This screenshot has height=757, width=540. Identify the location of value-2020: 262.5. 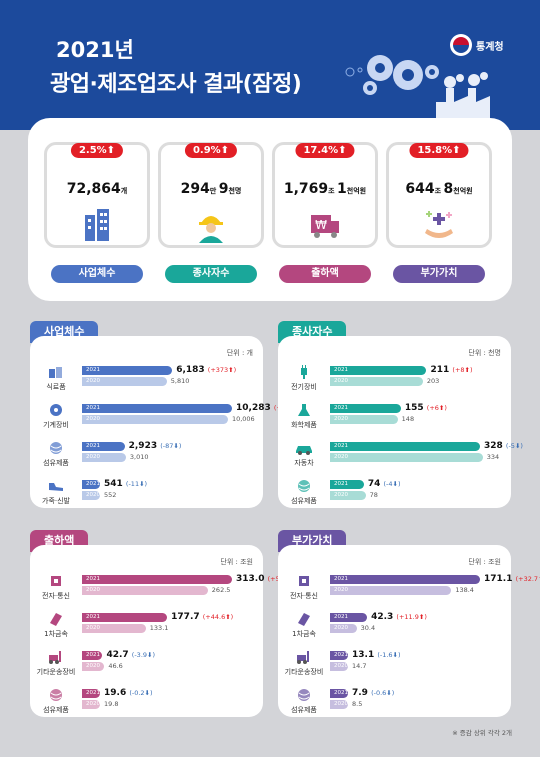
(221, 590).